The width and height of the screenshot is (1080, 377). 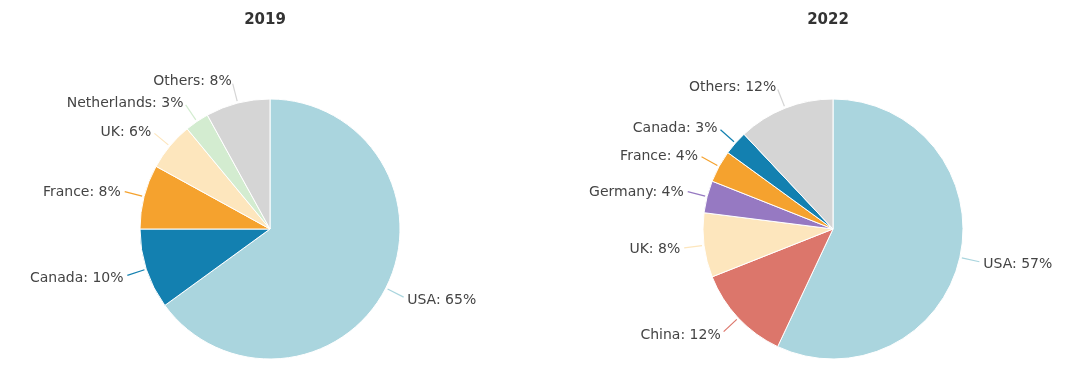 I want to click on slice-label: UK: 8%, so click(x=655, y=248).